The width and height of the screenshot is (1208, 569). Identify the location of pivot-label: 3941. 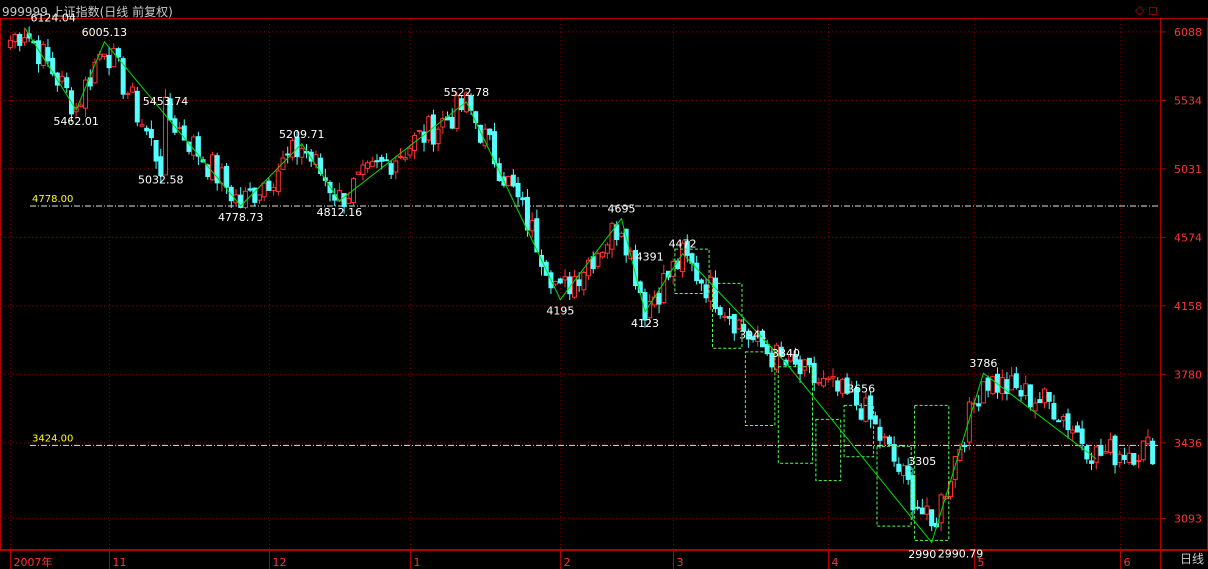
(753, 334).